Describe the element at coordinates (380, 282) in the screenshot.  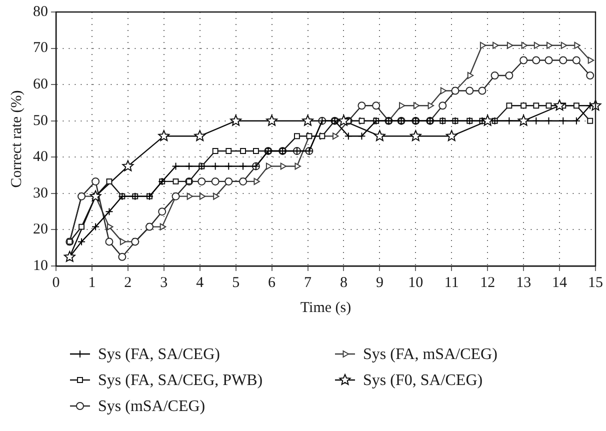
I see `x-tick-label: 9` at that location.